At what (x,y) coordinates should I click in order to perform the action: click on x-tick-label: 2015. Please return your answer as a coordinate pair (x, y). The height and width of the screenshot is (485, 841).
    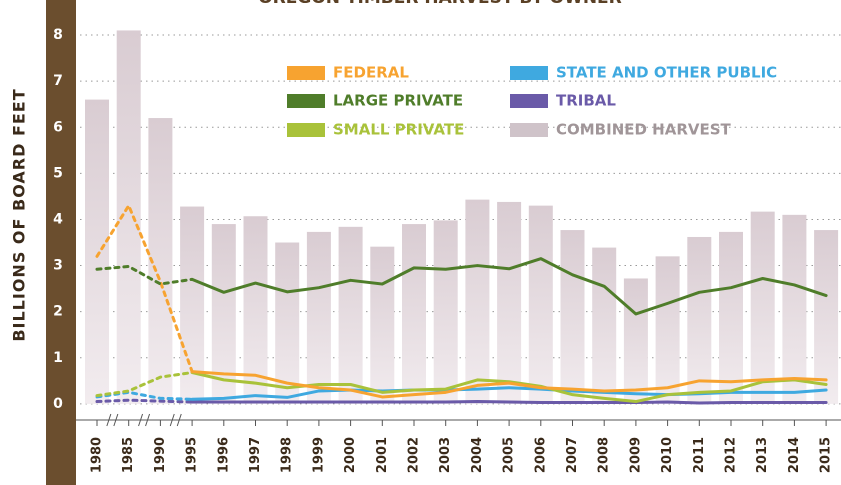
    Looking at the image, I should click on (826, 455).